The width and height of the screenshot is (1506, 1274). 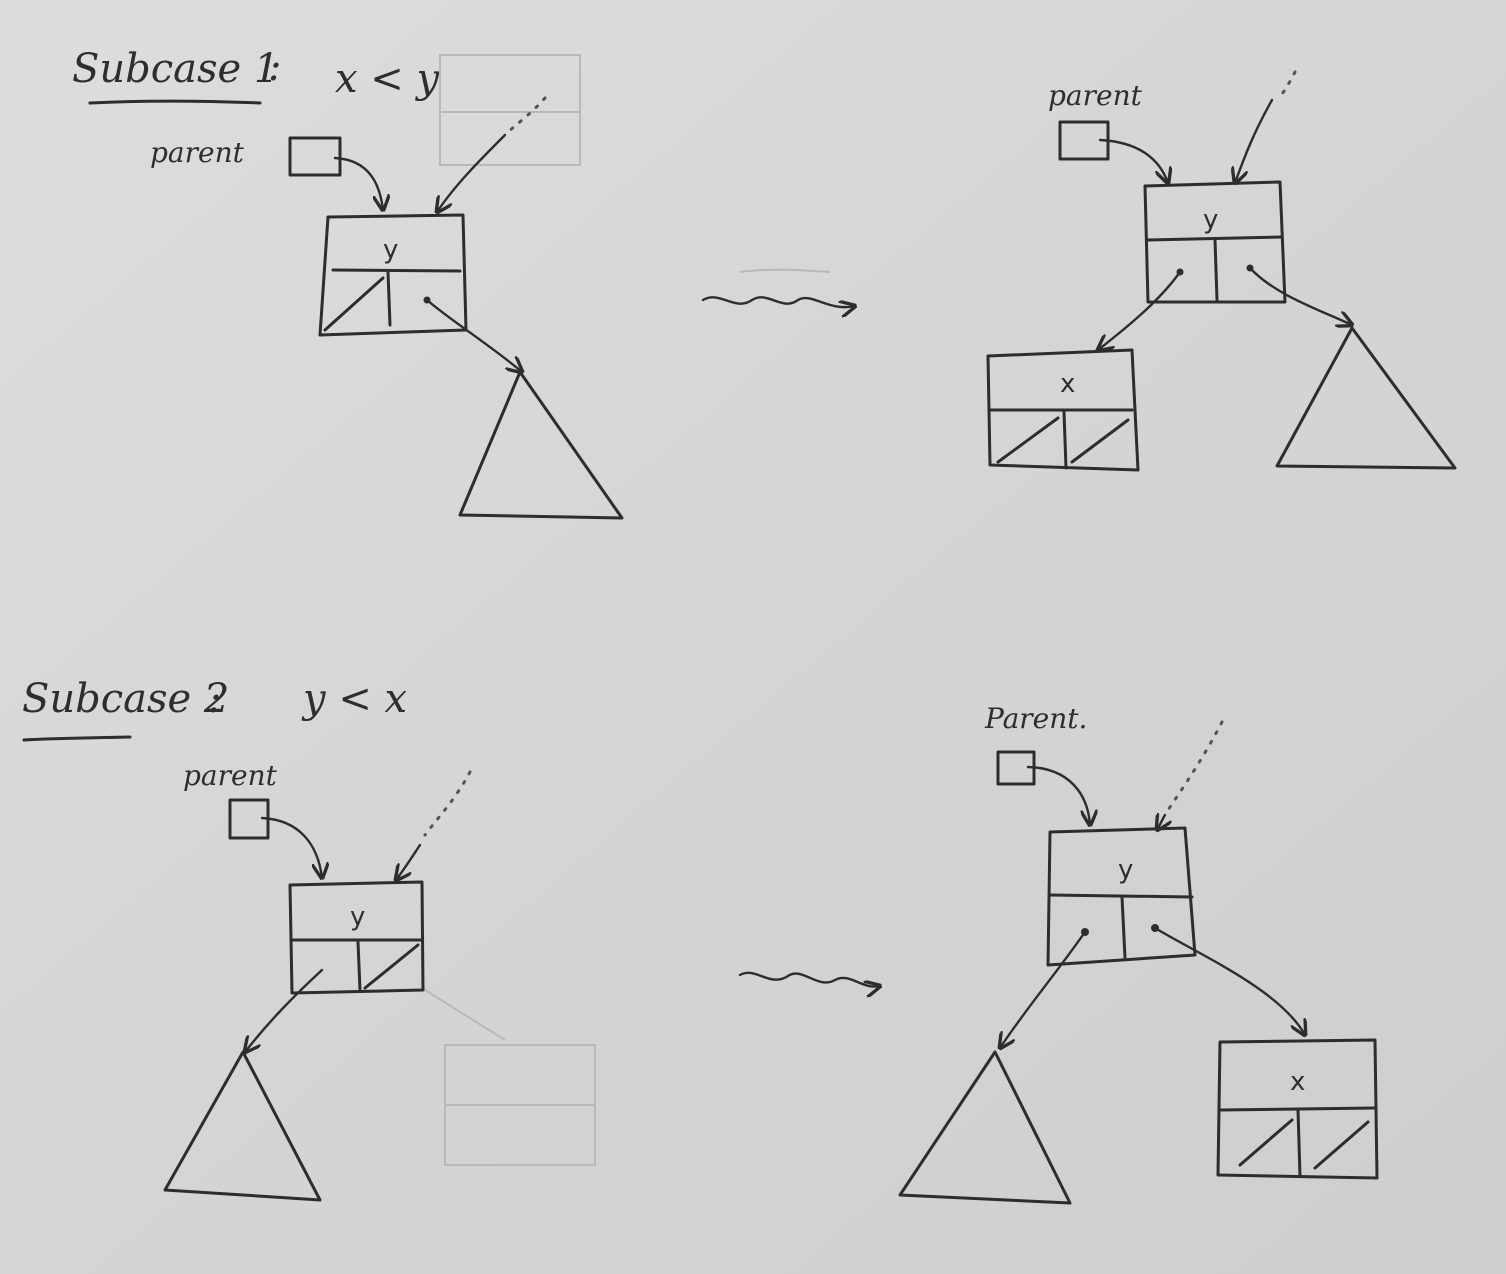 I want to click on subcase-2-before: parent y, so click(x=317, y=980).